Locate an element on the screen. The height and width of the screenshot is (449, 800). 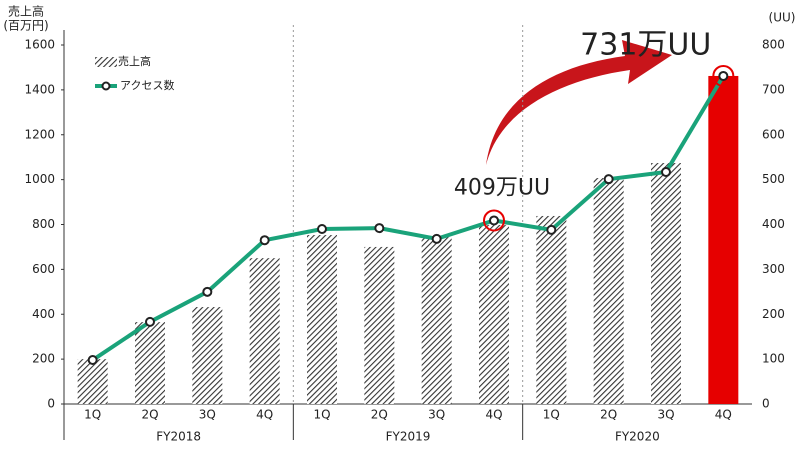
y-tick-label: 0 is located at coordinates (51, 404).